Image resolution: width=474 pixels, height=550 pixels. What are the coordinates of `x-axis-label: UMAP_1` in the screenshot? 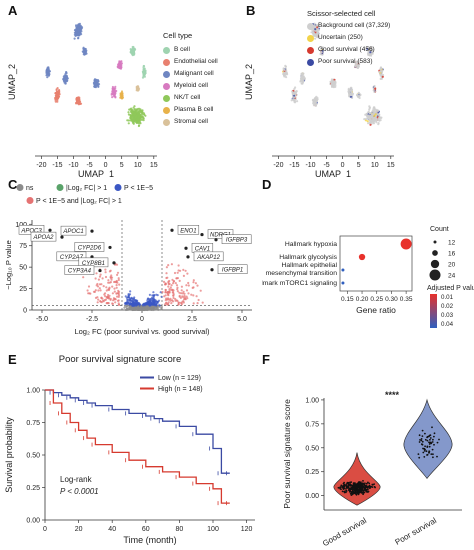 It's located at (333, 173).